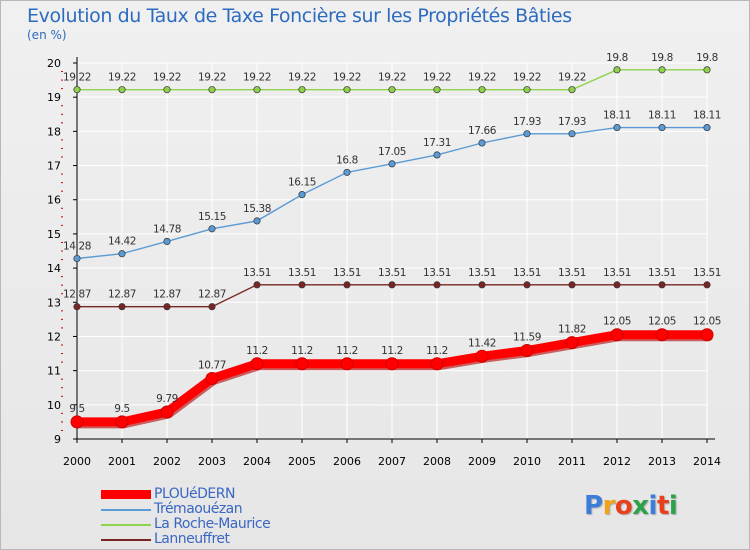 This screenshot has width=750, height=550. What do you see at coordinates (77, 409) in the screenshot?
I see `data-label: 9.5` at bounding box center [77, 409].